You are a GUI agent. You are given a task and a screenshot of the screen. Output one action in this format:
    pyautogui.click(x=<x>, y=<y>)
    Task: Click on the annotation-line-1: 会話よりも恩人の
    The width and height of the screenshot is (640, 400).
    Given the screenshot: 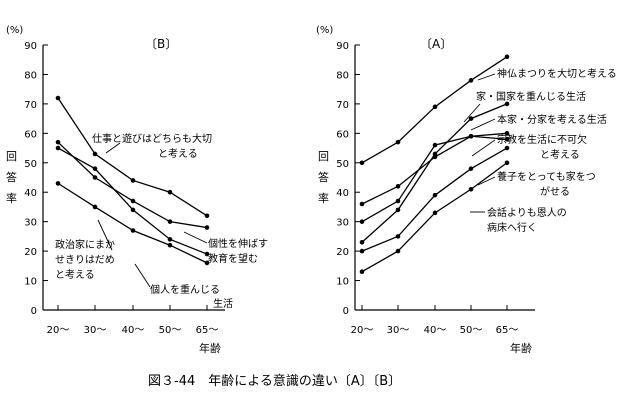 What is the action you would take?
    pyautogui.click(x=527, y=212)
    